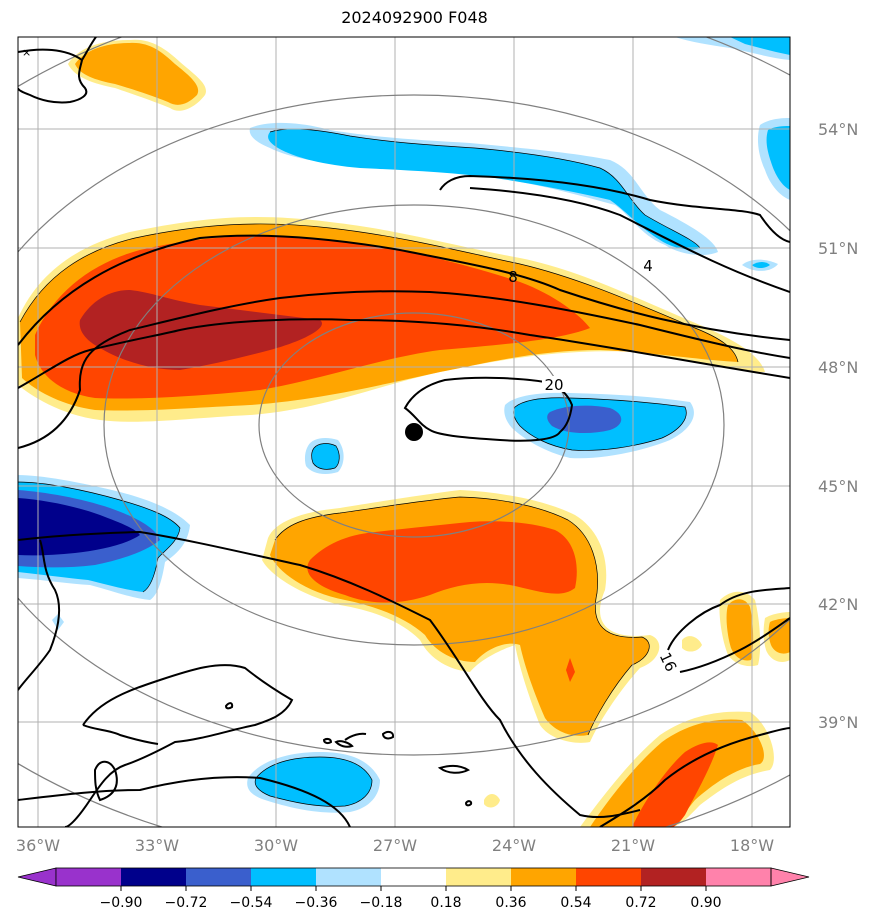 This screenshot has width=879, height=924. What do you see at coordinates (26, 52) in the screenshot?
I see `corner-mark: ×` at bounding box center [26, 52].